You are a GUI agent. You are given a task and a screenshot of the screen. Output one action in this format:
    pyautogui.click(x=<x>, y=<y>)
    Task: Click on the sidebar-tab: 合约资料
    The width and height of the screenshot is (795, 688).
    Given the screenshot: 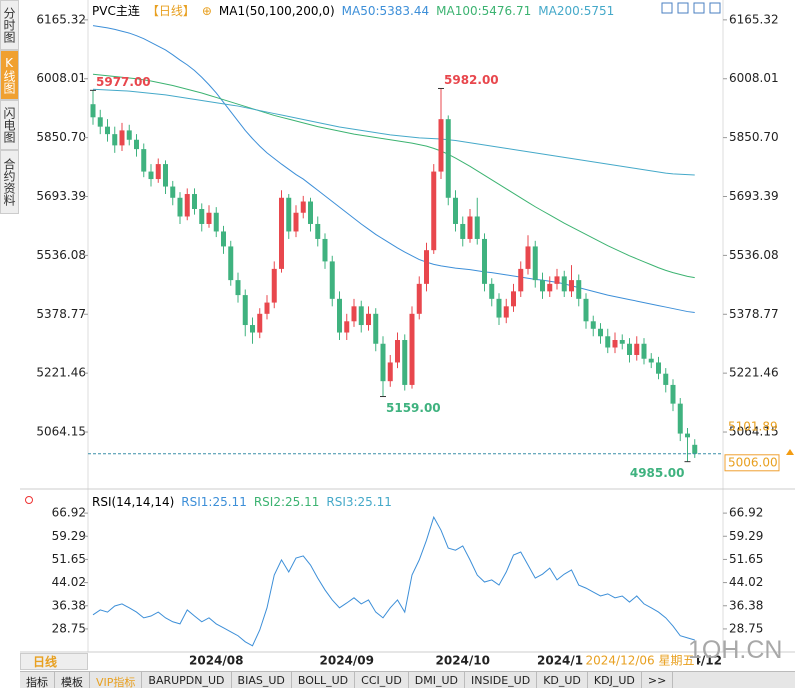 What is the action you would take?
    pyautogui.click(x=9, y=182)
    